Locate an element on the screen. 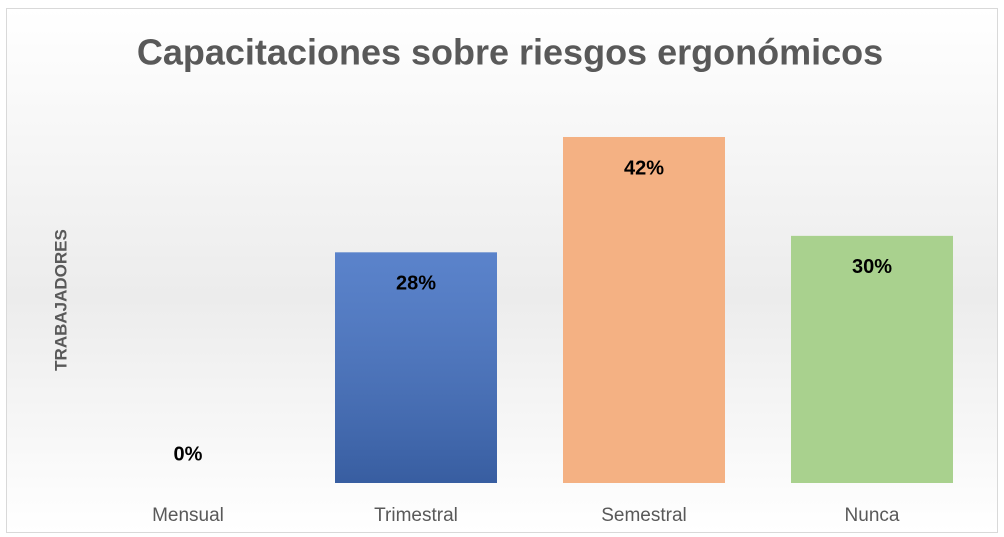 The image size is (1004, 537). value-label: 42% is located at coordinates (644, 168).